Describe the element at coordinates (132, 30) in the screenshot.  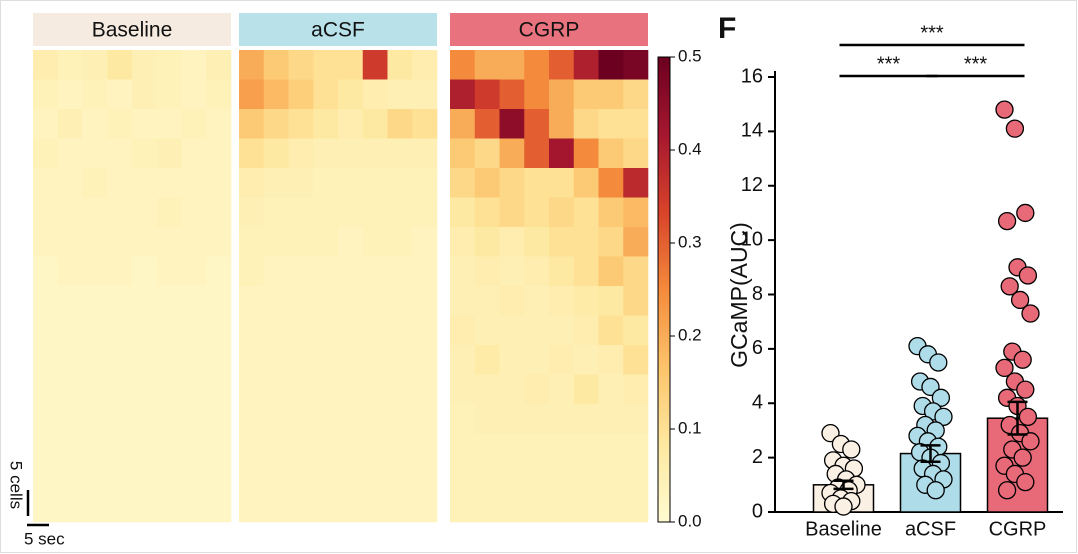
I see `panel-title: Baseline` at that location.